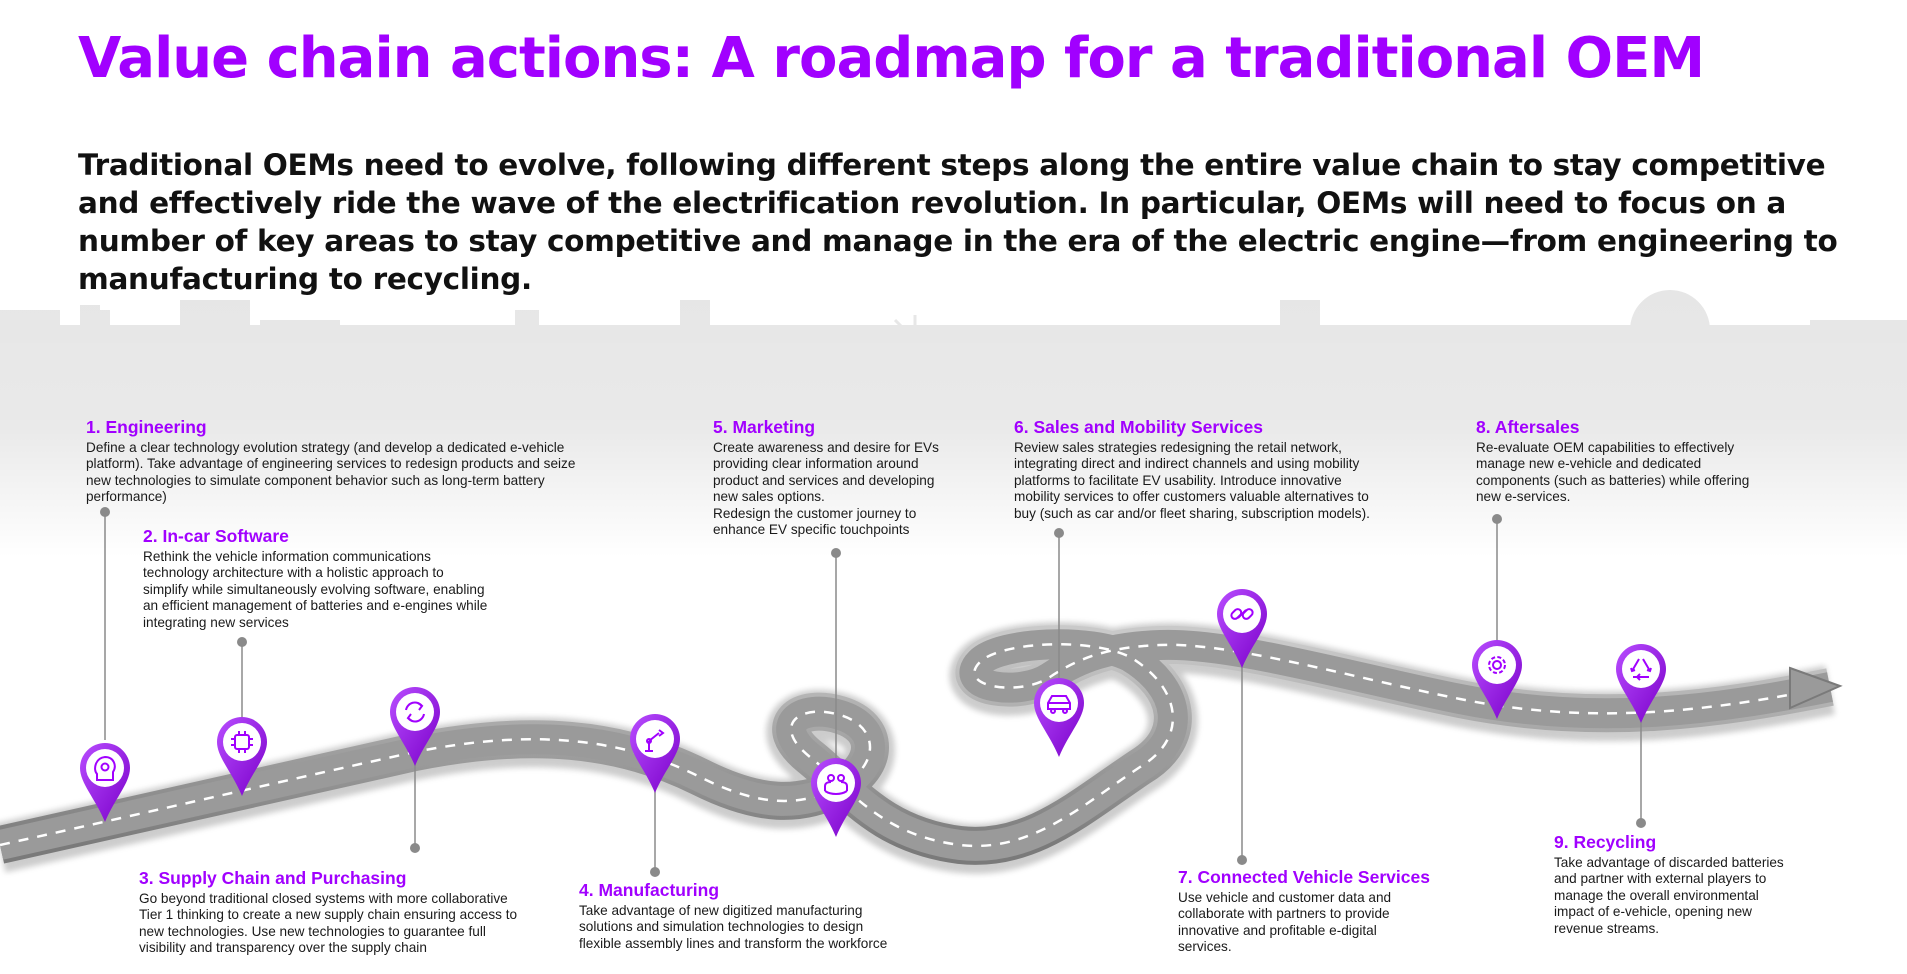 The height and width of the screenshot is (974, 1907). What do you see at coordinates (1605, 842) in the screenshot?
I see `step-title: 9. Recycling` at bounding box center [1605, 842].